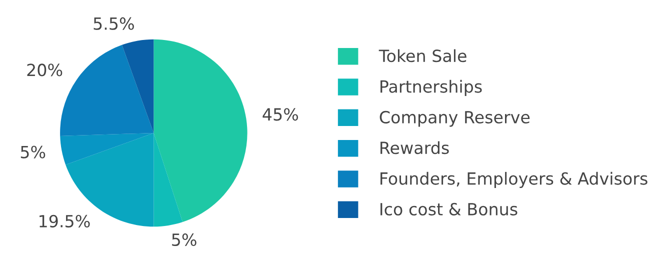  Describe the element at coordinates (114, 23) in the screenshot. I see `data-label: 5.5%` at that location.